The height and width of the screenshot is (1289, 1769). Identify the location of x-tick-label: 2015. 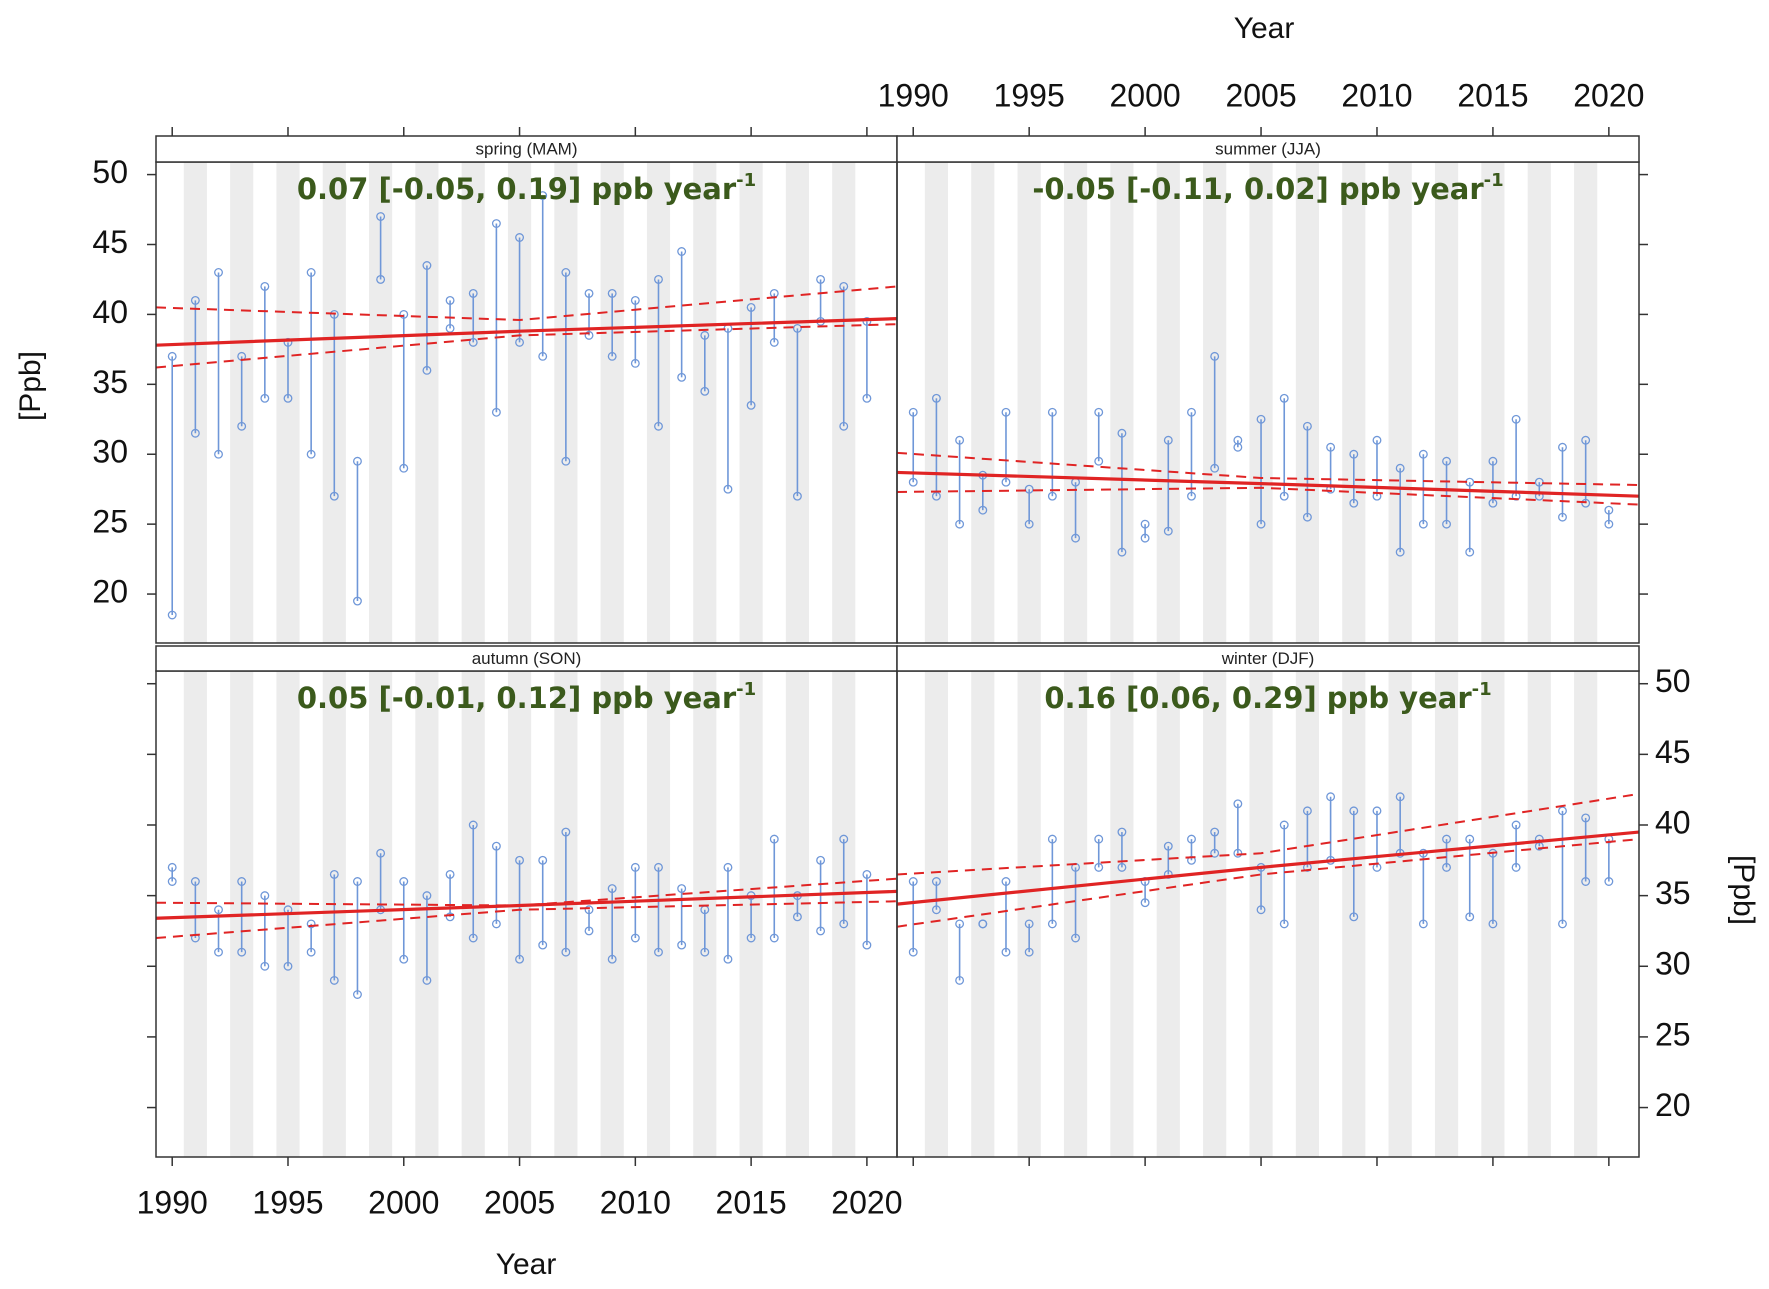
(1492, 95).